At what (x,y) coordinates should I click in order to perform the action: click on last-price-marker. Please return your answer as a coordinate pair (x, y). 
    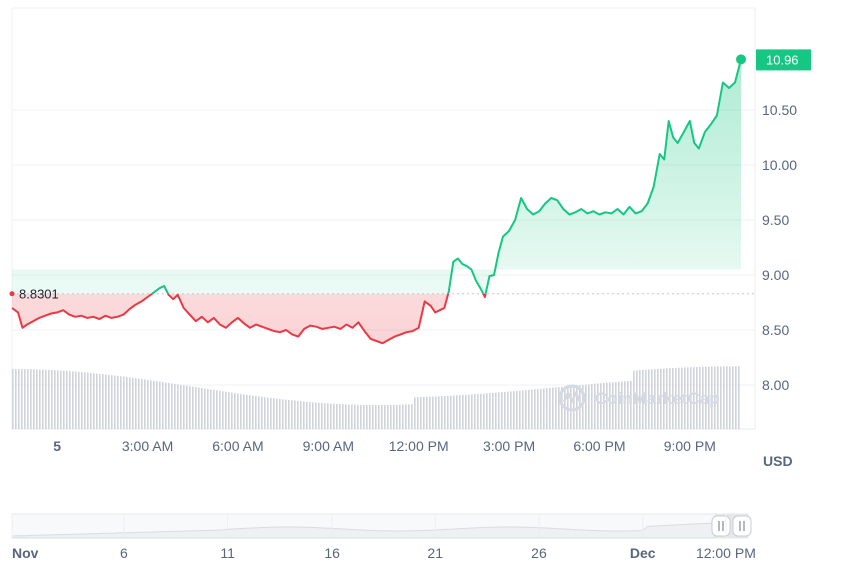
    Looking at the image, I should click on (741, 59).